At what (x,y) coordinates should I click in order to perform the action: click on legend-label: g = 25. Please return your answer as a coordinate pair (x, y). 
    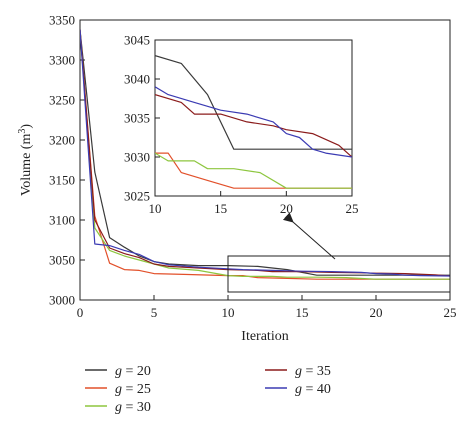
    Looking at the image, I should click on (133, 389).